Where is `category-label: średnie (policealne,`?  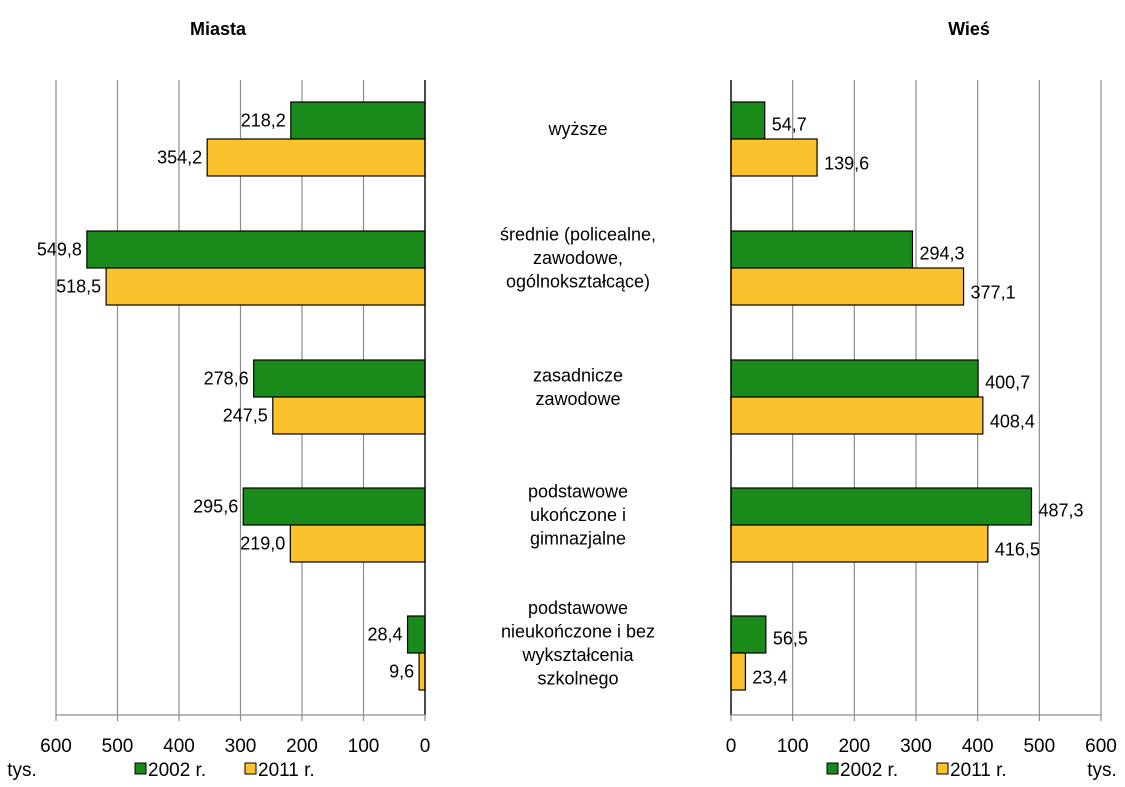 category-label: średnie (policealne, is located at coordinates (578, 235).